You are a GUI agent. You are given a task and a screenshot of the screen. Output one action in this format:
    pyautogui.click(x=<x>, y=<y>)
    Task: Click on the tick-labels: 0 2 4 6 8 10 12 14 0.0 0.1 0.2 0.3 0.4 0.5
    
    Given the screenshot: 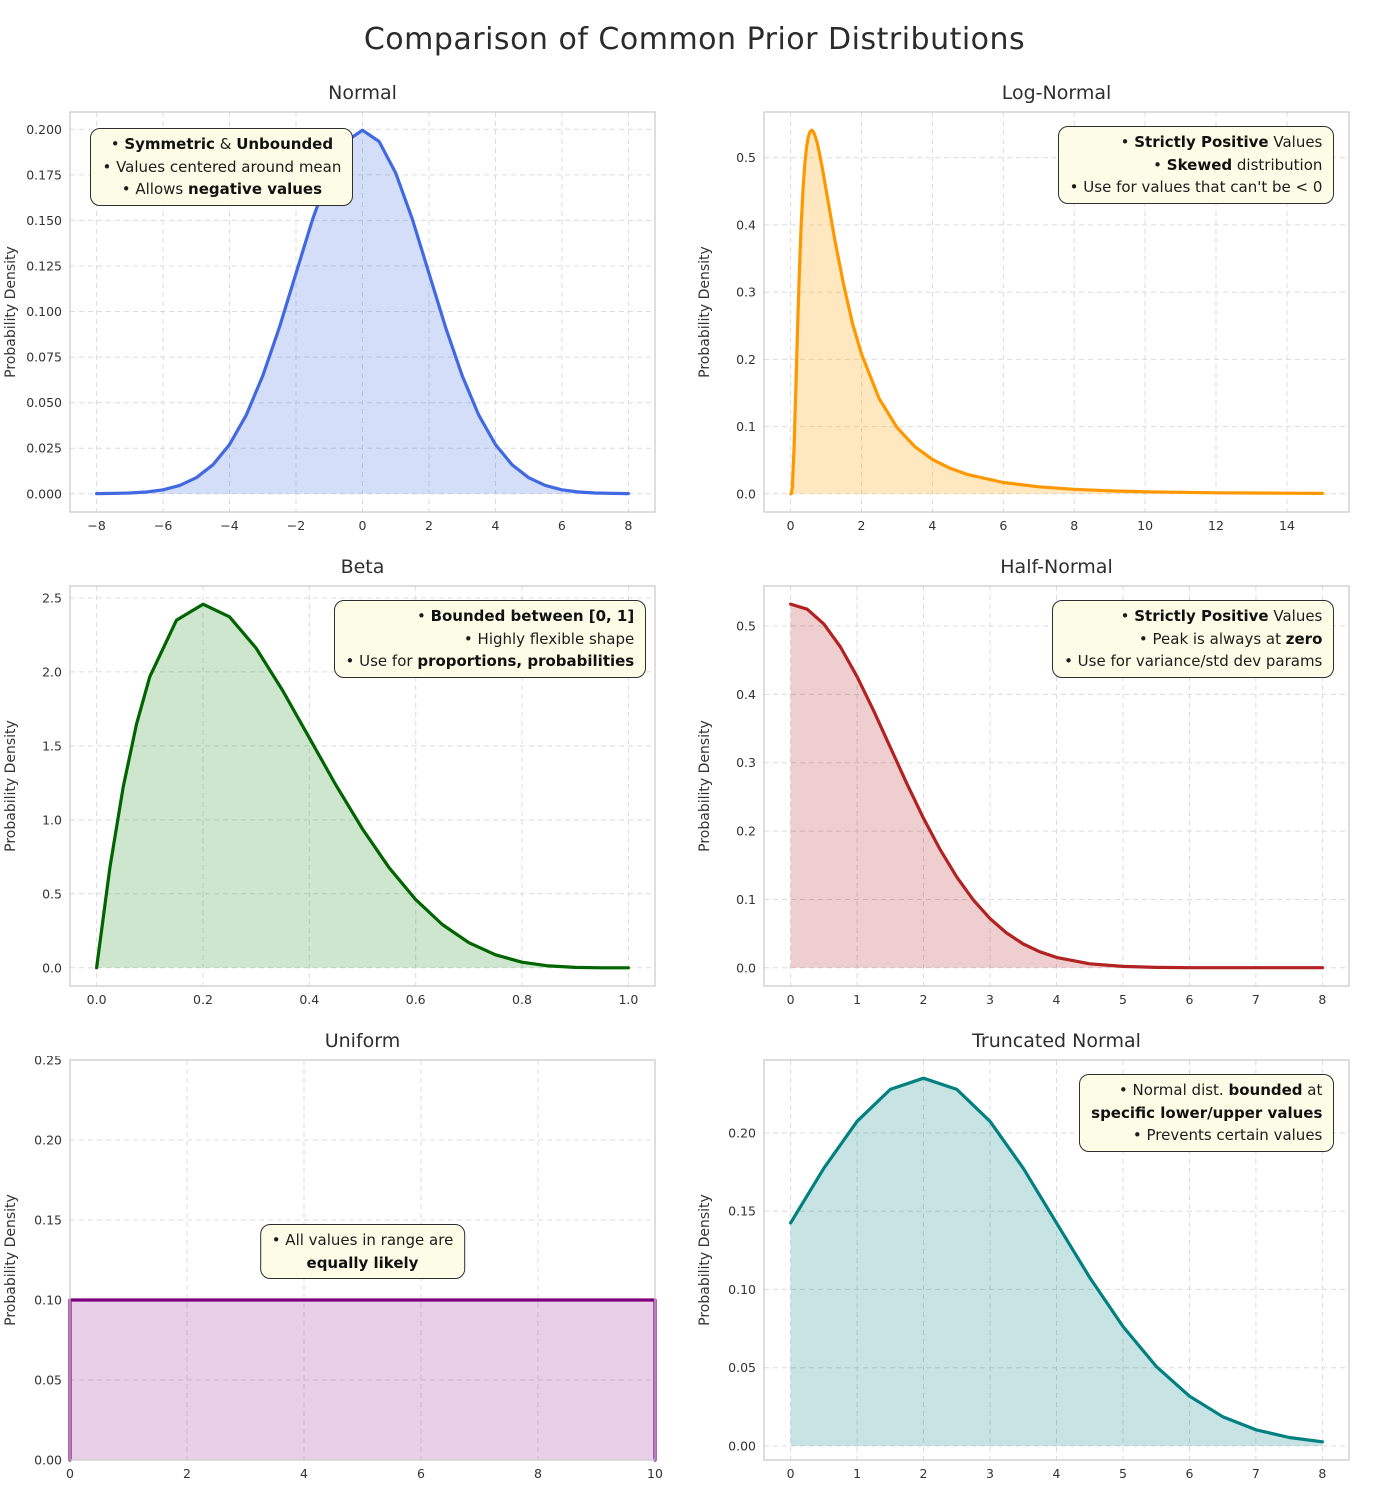 What is the action you would take?
    pyautogui.click(x=1015, y=341)
    